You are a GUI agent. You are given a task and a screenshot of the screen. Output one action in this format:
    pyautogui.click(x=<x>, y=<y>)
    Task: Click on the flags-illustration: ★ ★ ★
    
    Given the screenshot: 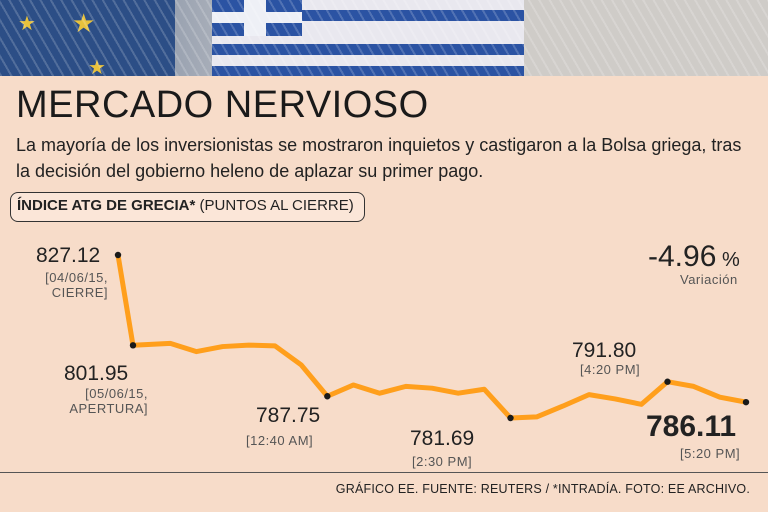 What is the action you would take?
    pyautogui.click(x=384, y=38)
    